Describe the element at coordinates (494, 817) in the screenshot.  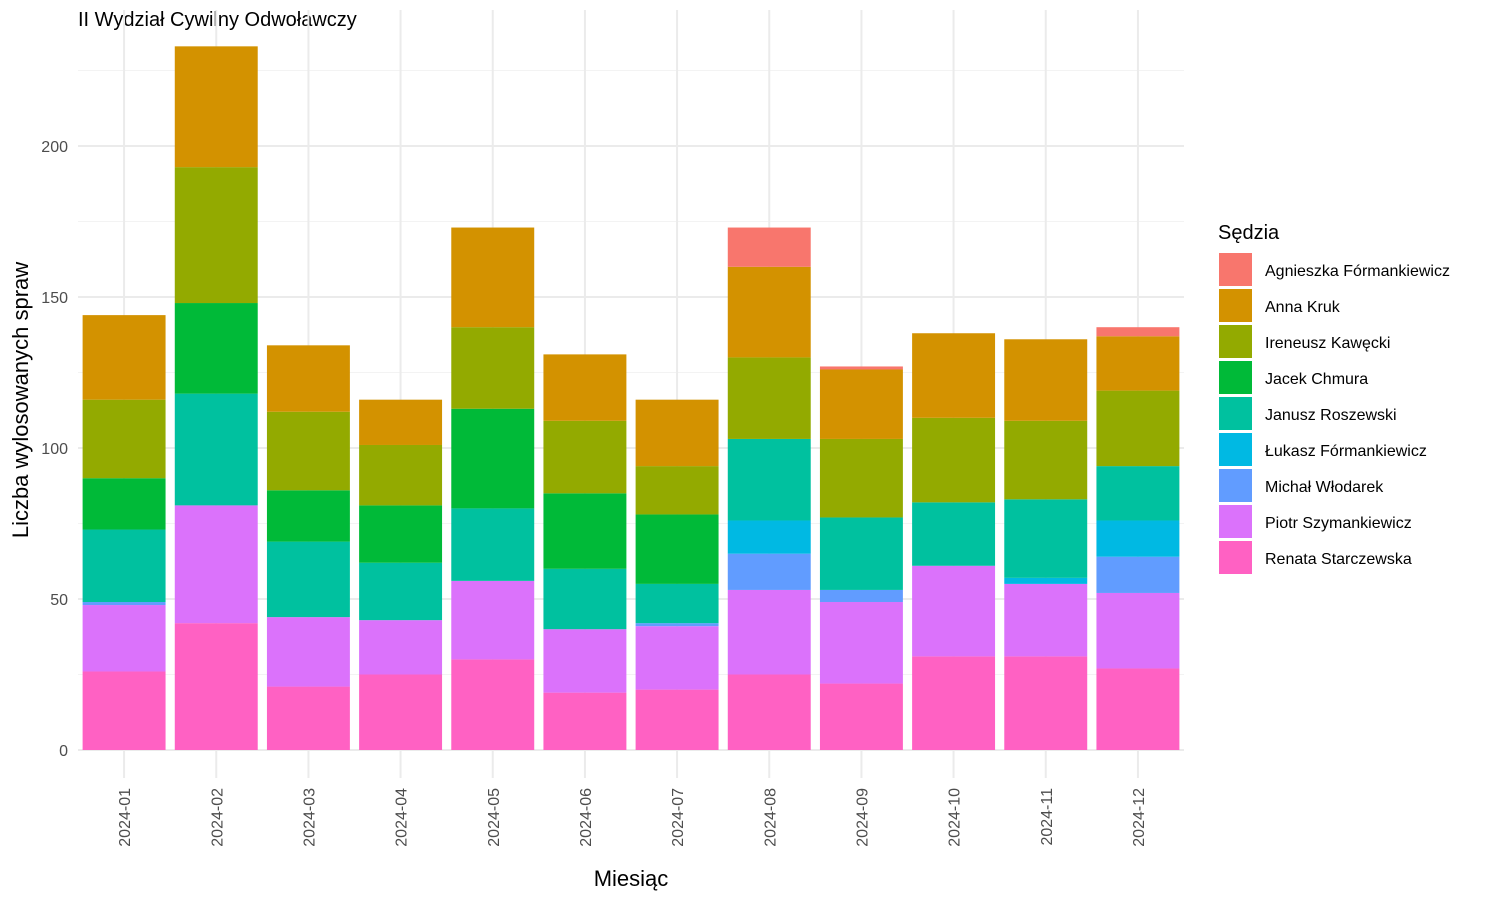
I see `x-tick-label: 2024-05` at that location.